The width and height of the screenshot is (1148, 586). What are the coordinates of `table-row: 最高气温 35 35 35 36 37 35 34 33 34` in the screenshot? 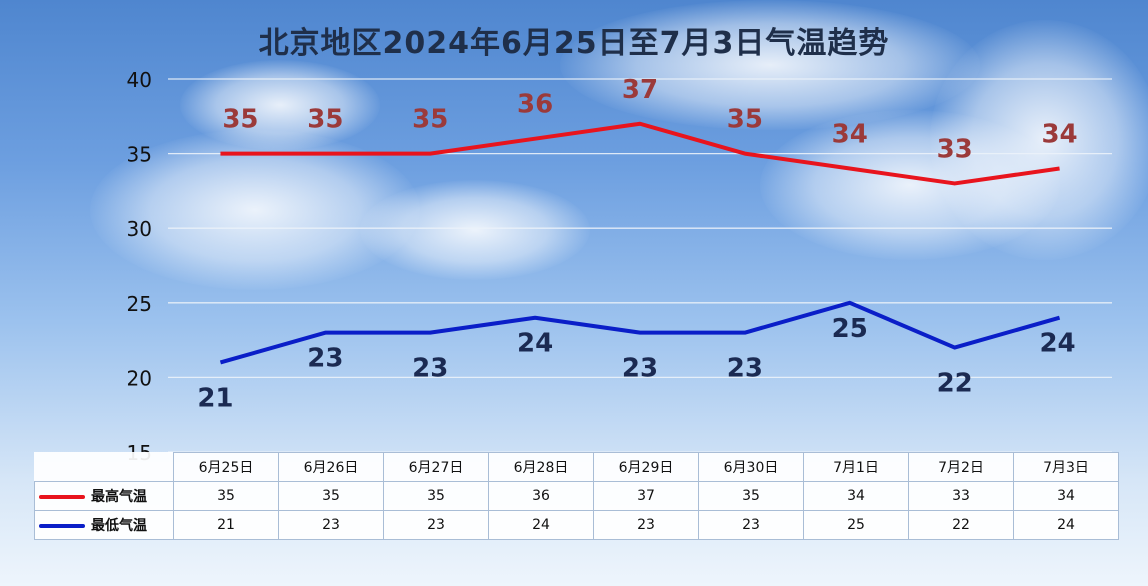 It's located at (576, 496).